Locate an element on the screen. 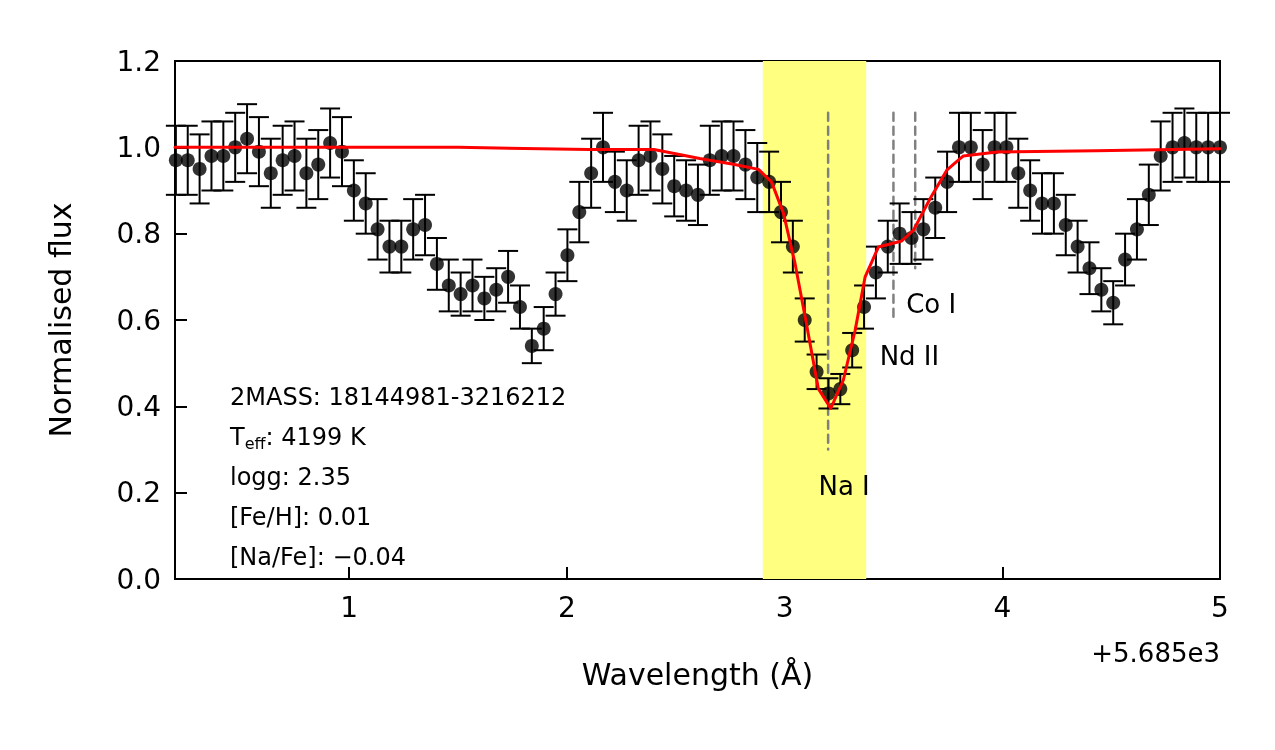  annotation: 2MASS: 18144981-3216212 is located at coordinates (398, 397).